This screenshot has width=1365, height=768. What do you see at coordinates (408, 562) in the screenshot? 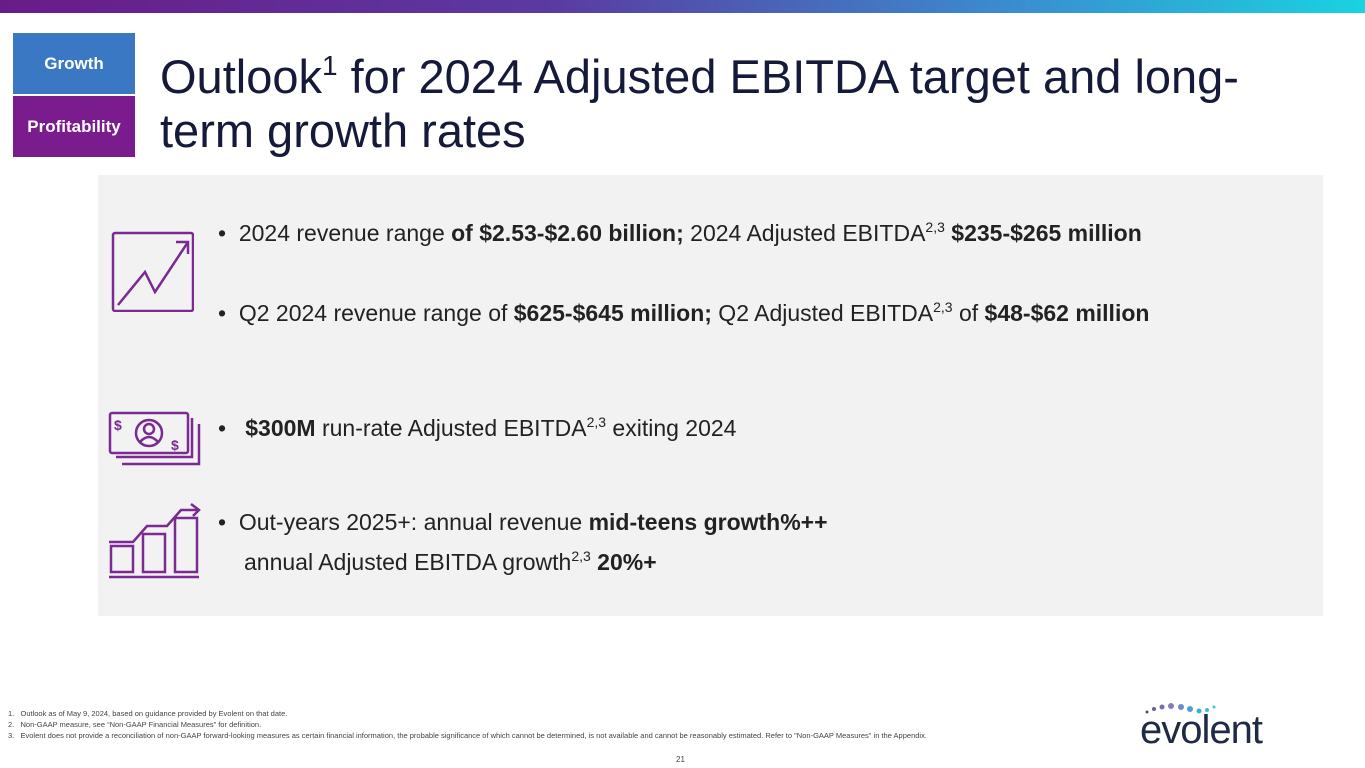
I see `bullet-text-segment: annual Adjusted EBITDA growth` at bounding box center [408, 562].